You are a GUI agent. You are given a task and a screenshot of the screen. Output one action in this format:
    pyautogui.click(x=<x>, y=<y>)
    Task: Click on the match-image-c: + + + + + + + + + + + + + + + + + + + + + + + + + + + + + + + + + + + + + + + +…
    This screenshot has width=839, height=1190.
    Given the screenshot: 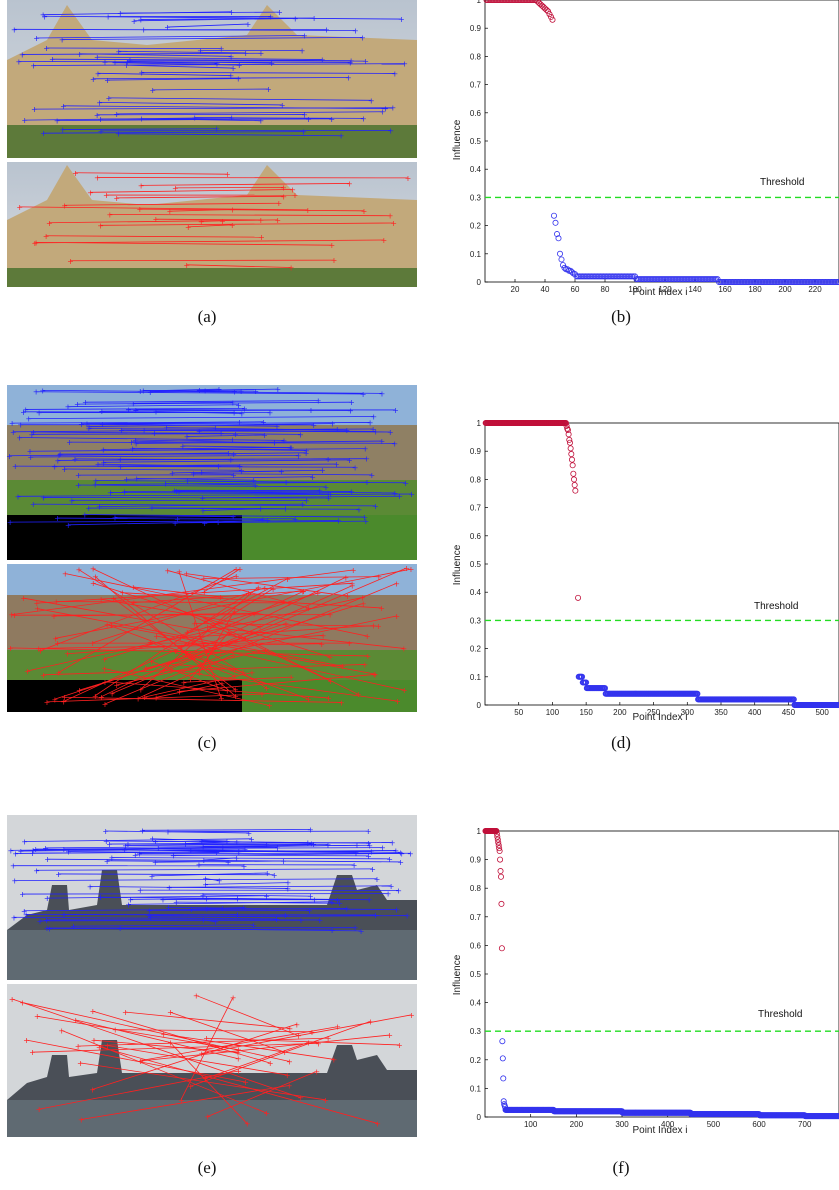 What is the action you would take?
    pyautogui.click(x=212, y=548)
    